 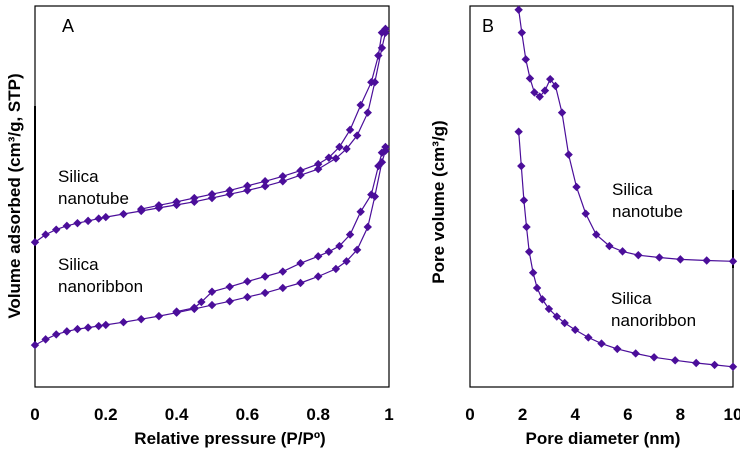 What do you see at coordinates (14, 195) in the screenshot?
I see `panel-a-y-axis-title: Volume adsorbed (cm³/g, STP)` at bounding box center [14, 195].